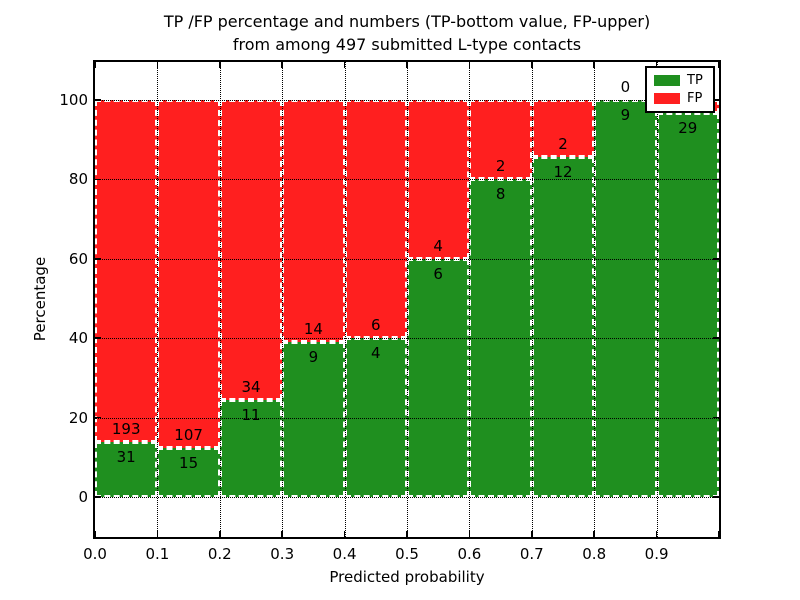 This screenshot has height=600, width=800. I want to click on y-tick-label: 0, so click(83, 497).